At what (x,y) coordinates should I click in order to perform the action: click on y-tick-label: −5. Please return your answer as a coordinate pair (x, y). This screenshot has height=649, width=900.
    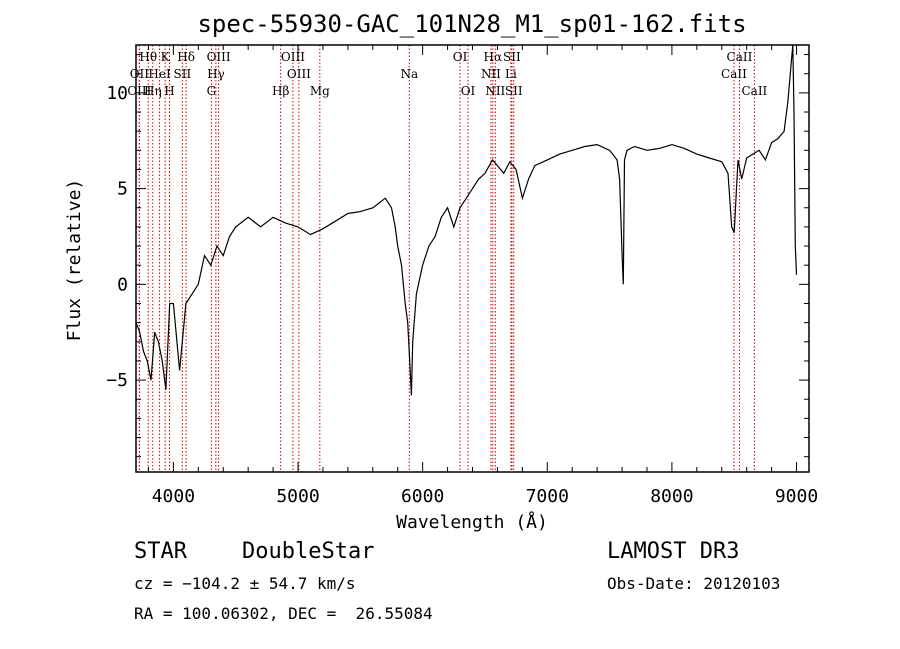
    Looking at the image, I should click on (117, 380).